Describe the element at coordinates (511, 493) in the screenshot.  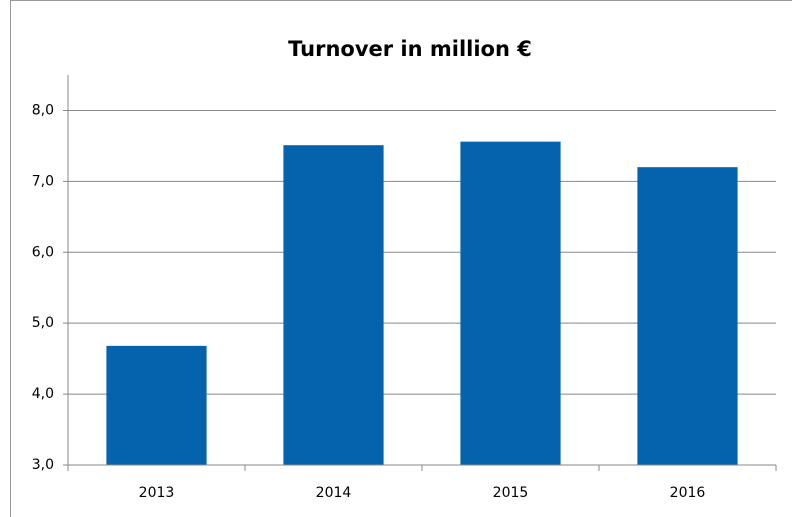
I see `x-tick-label: 2015` at that location.